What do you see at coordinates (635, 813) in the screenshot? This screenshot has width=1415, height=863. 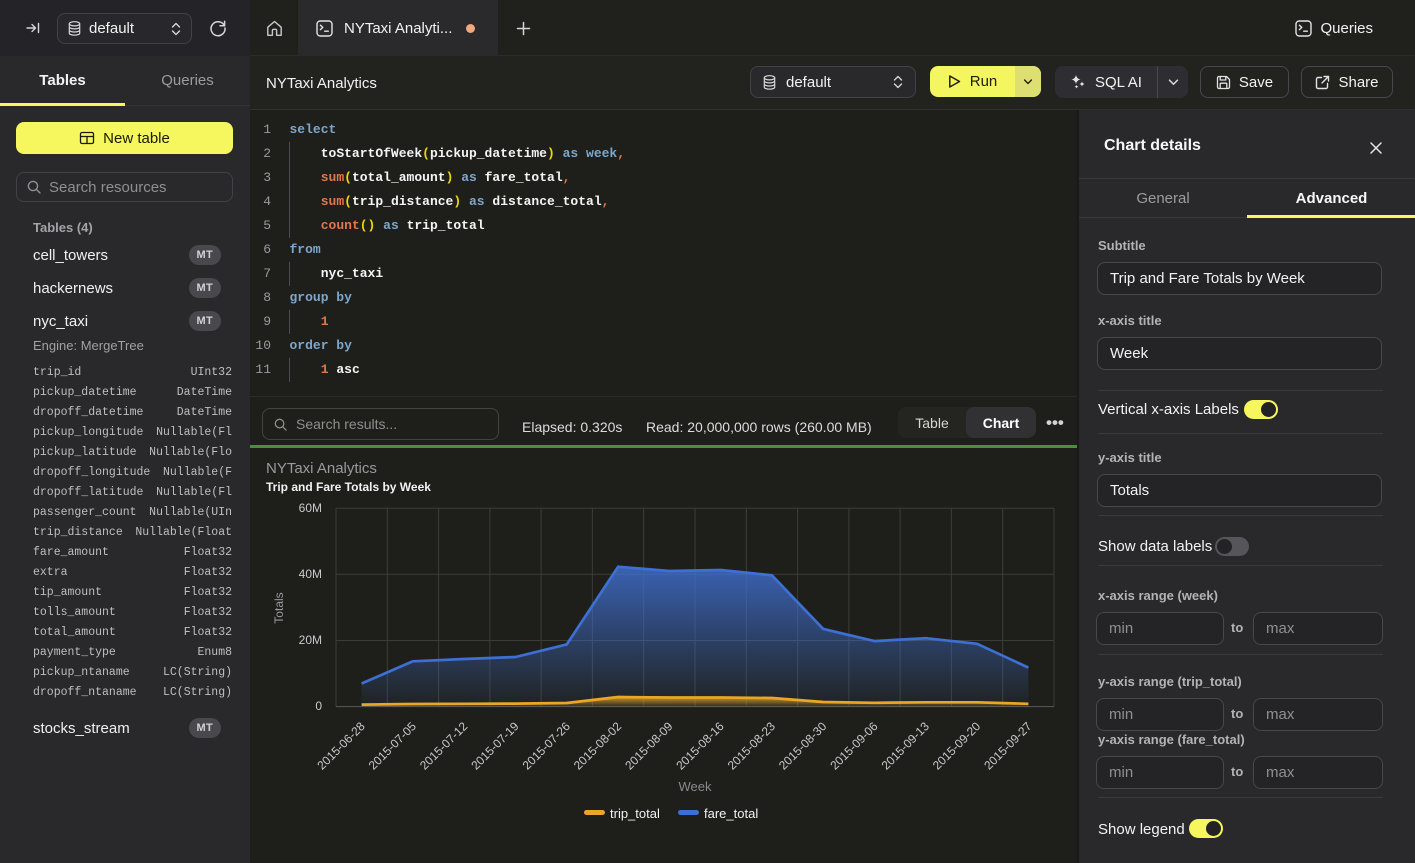 I see `svg-text: trip_total` at bounding box center [635, 813].